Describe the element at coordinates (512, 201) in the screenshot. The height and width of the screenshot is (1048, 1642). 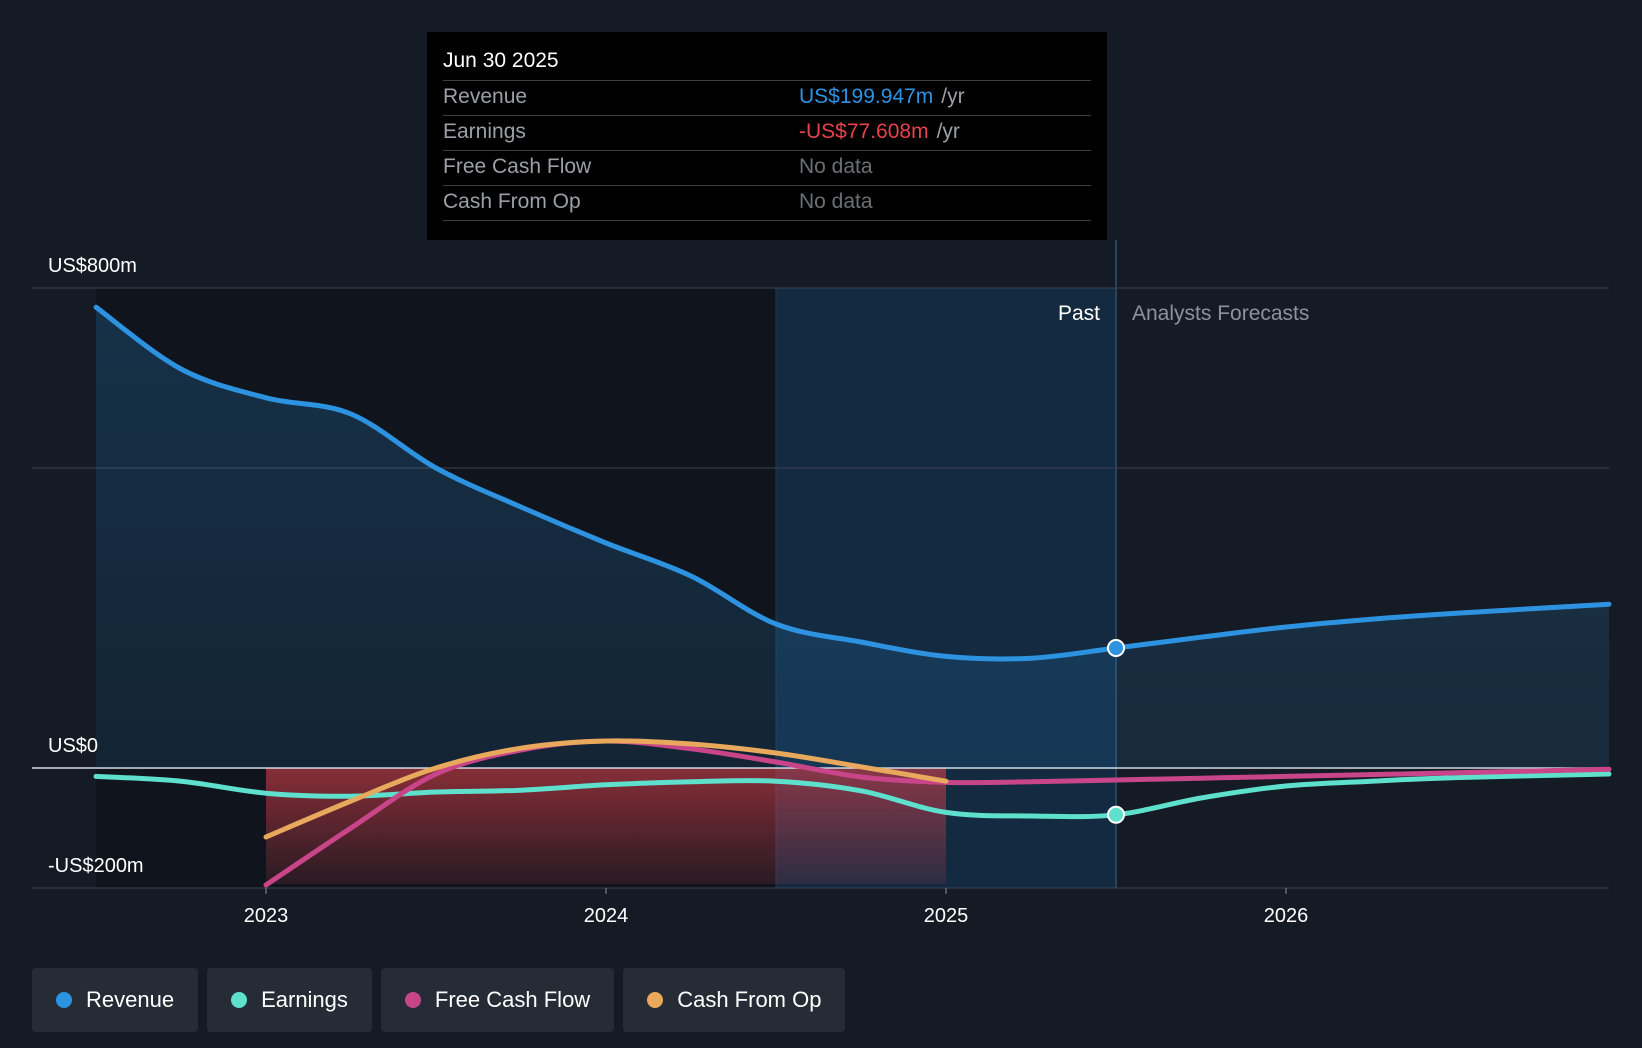
I see `tooltip-label: Cash From Op` at that location.